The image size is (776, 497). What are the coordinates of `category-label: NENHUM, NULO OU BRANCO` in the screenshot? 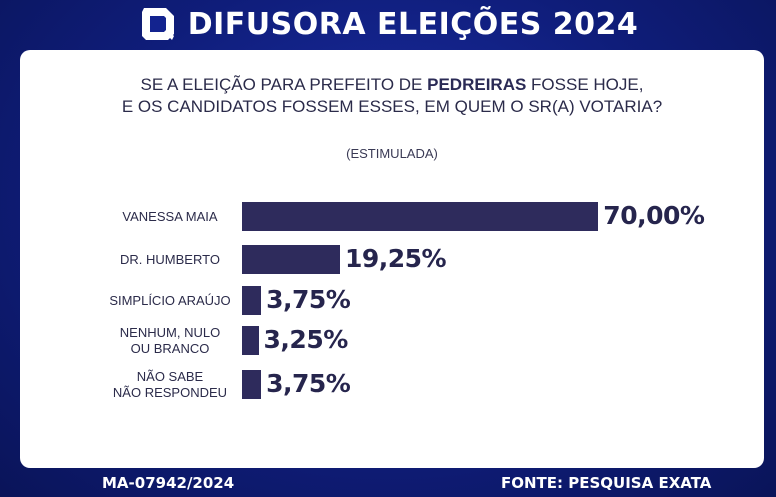 It's located at (170, 341).